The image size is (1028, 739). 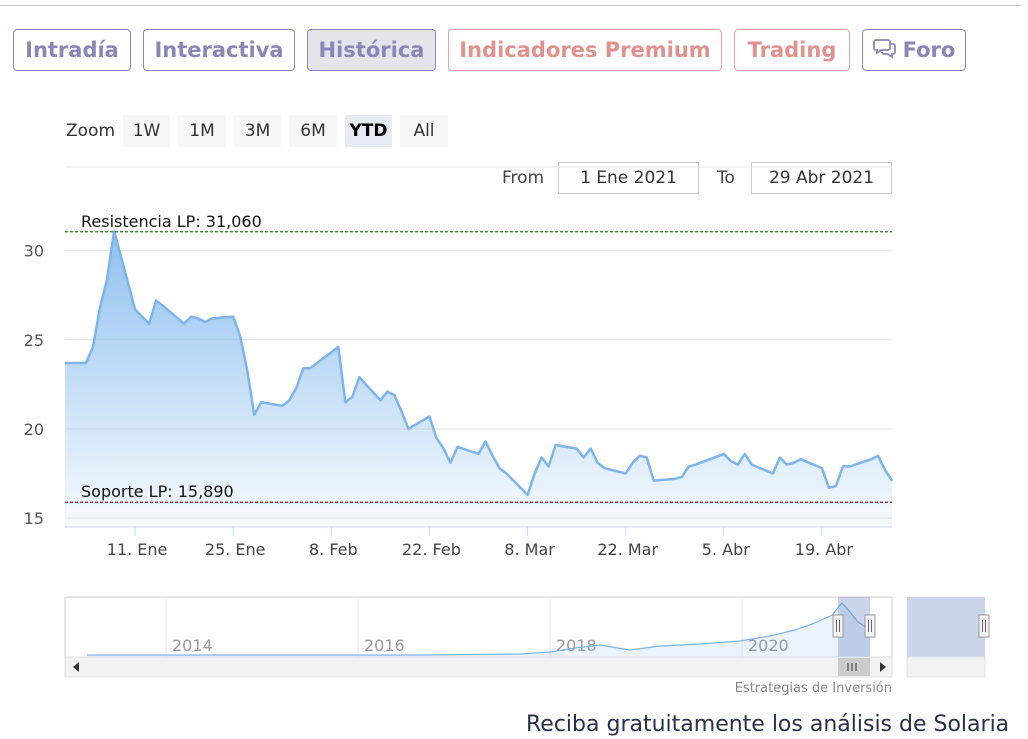 I want to click on navigator-selection, so click(x=854, y=627).